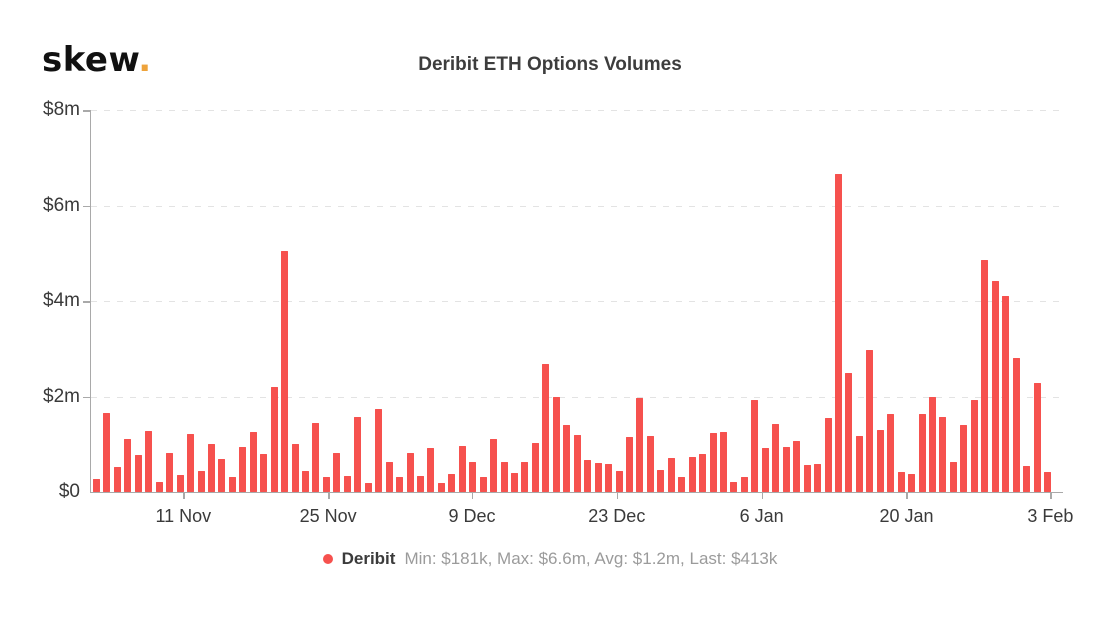 This screenshot has height=628, width=1100. What do you see at coordinates (61, 109) in the screenshot?
I see `y-axis-label: $8m` at bounding box center [61, 109].